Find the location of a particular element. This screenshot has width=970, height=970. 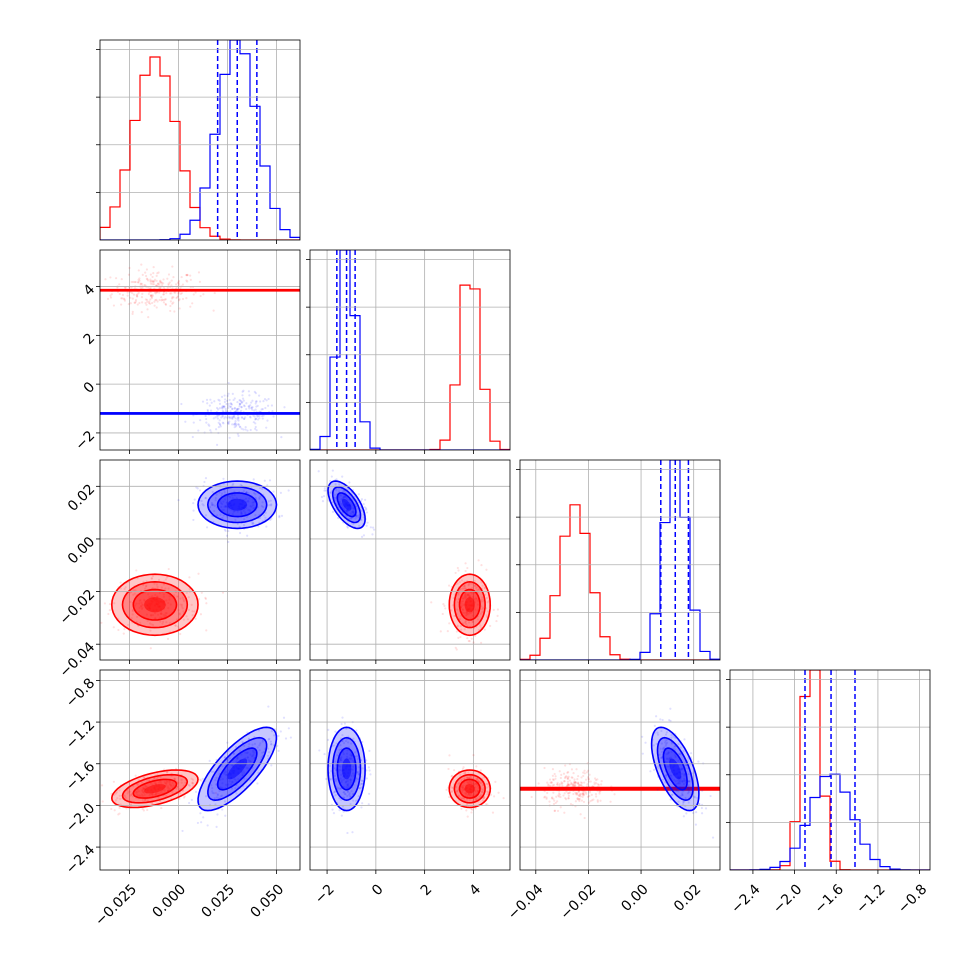

panel-content is located at coordinates (620, 773).